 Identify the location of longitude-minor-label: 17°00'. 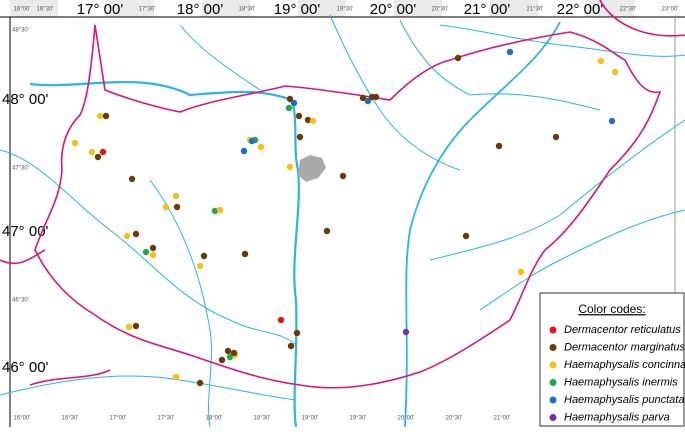
(118, 419).